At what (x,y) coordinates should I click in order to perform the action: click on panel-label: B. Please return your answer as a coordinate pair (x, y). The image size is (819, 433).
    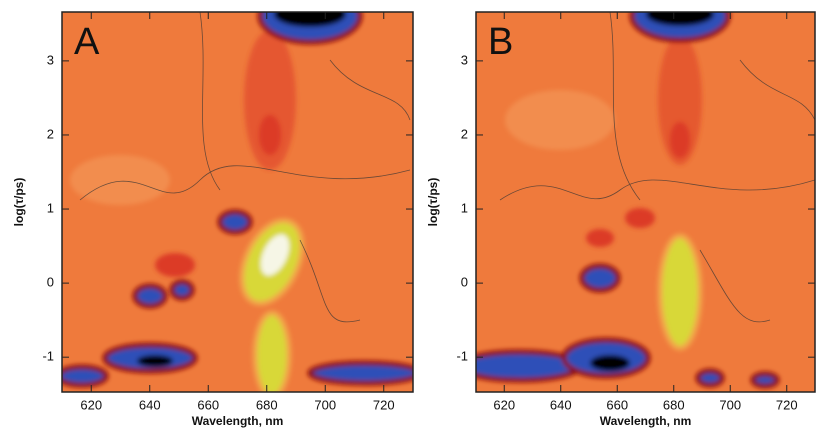
    Looking at the image, I should click on (500, 42).